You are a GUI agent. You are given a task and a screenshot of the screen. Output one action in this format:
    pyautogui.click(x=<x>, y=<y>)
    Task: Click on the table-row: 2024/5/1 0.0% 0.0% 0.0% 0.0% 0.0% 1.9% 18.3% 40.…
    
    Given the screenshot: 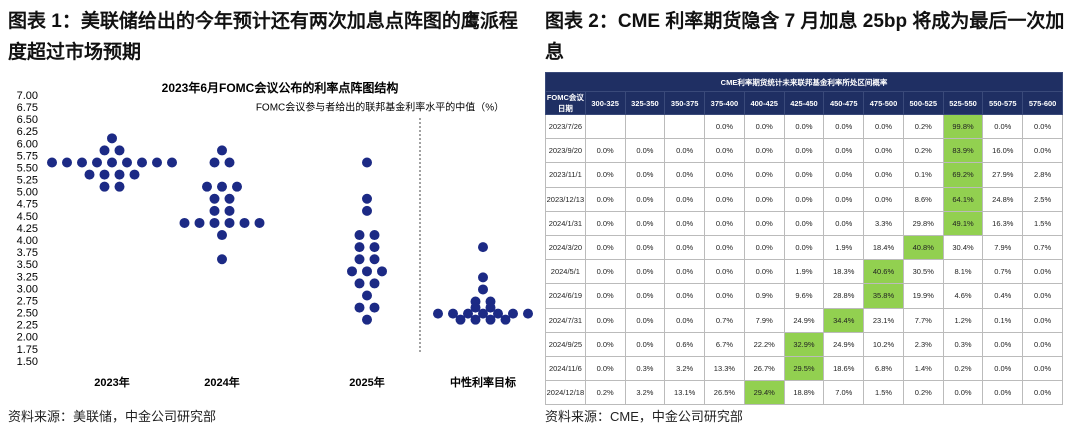 What is the action you would take?
    pyautogui.click(x=804, y=272)
    